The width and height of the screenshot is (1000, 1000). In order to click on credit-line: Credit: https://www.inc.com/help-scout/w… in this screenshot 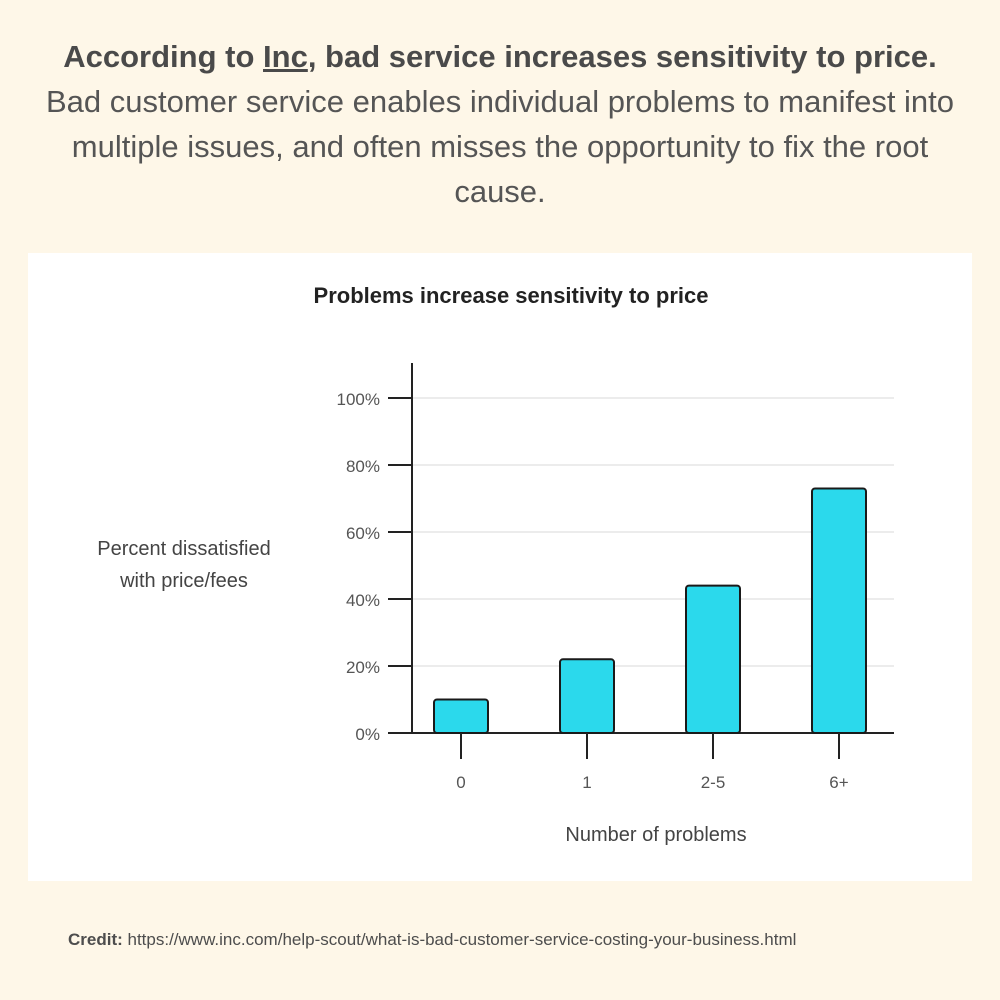, I will do `click(528, 940)`.